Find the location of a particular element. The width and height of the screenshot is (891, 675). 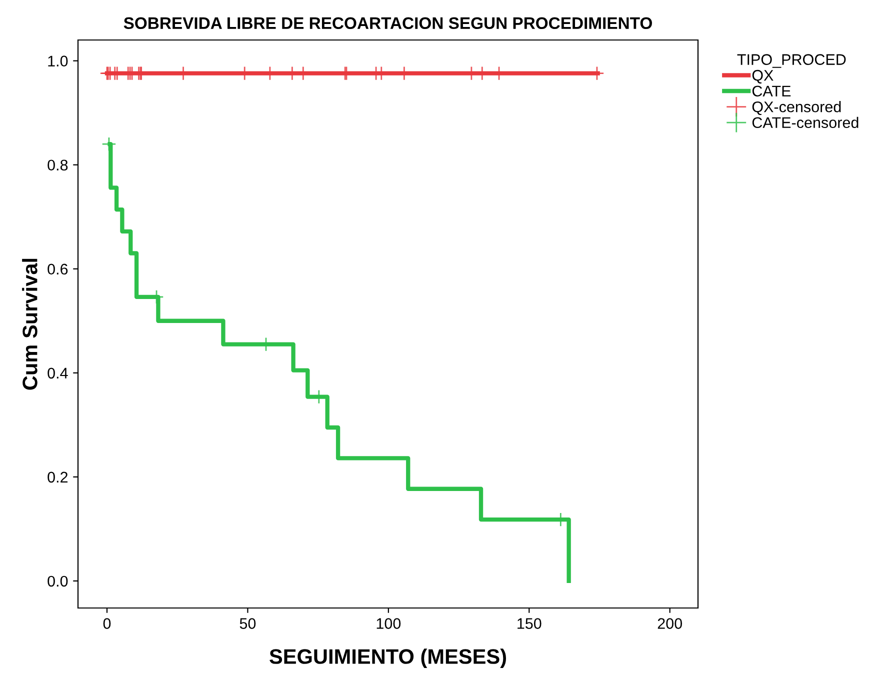

point is located at coordinates (109, 144).